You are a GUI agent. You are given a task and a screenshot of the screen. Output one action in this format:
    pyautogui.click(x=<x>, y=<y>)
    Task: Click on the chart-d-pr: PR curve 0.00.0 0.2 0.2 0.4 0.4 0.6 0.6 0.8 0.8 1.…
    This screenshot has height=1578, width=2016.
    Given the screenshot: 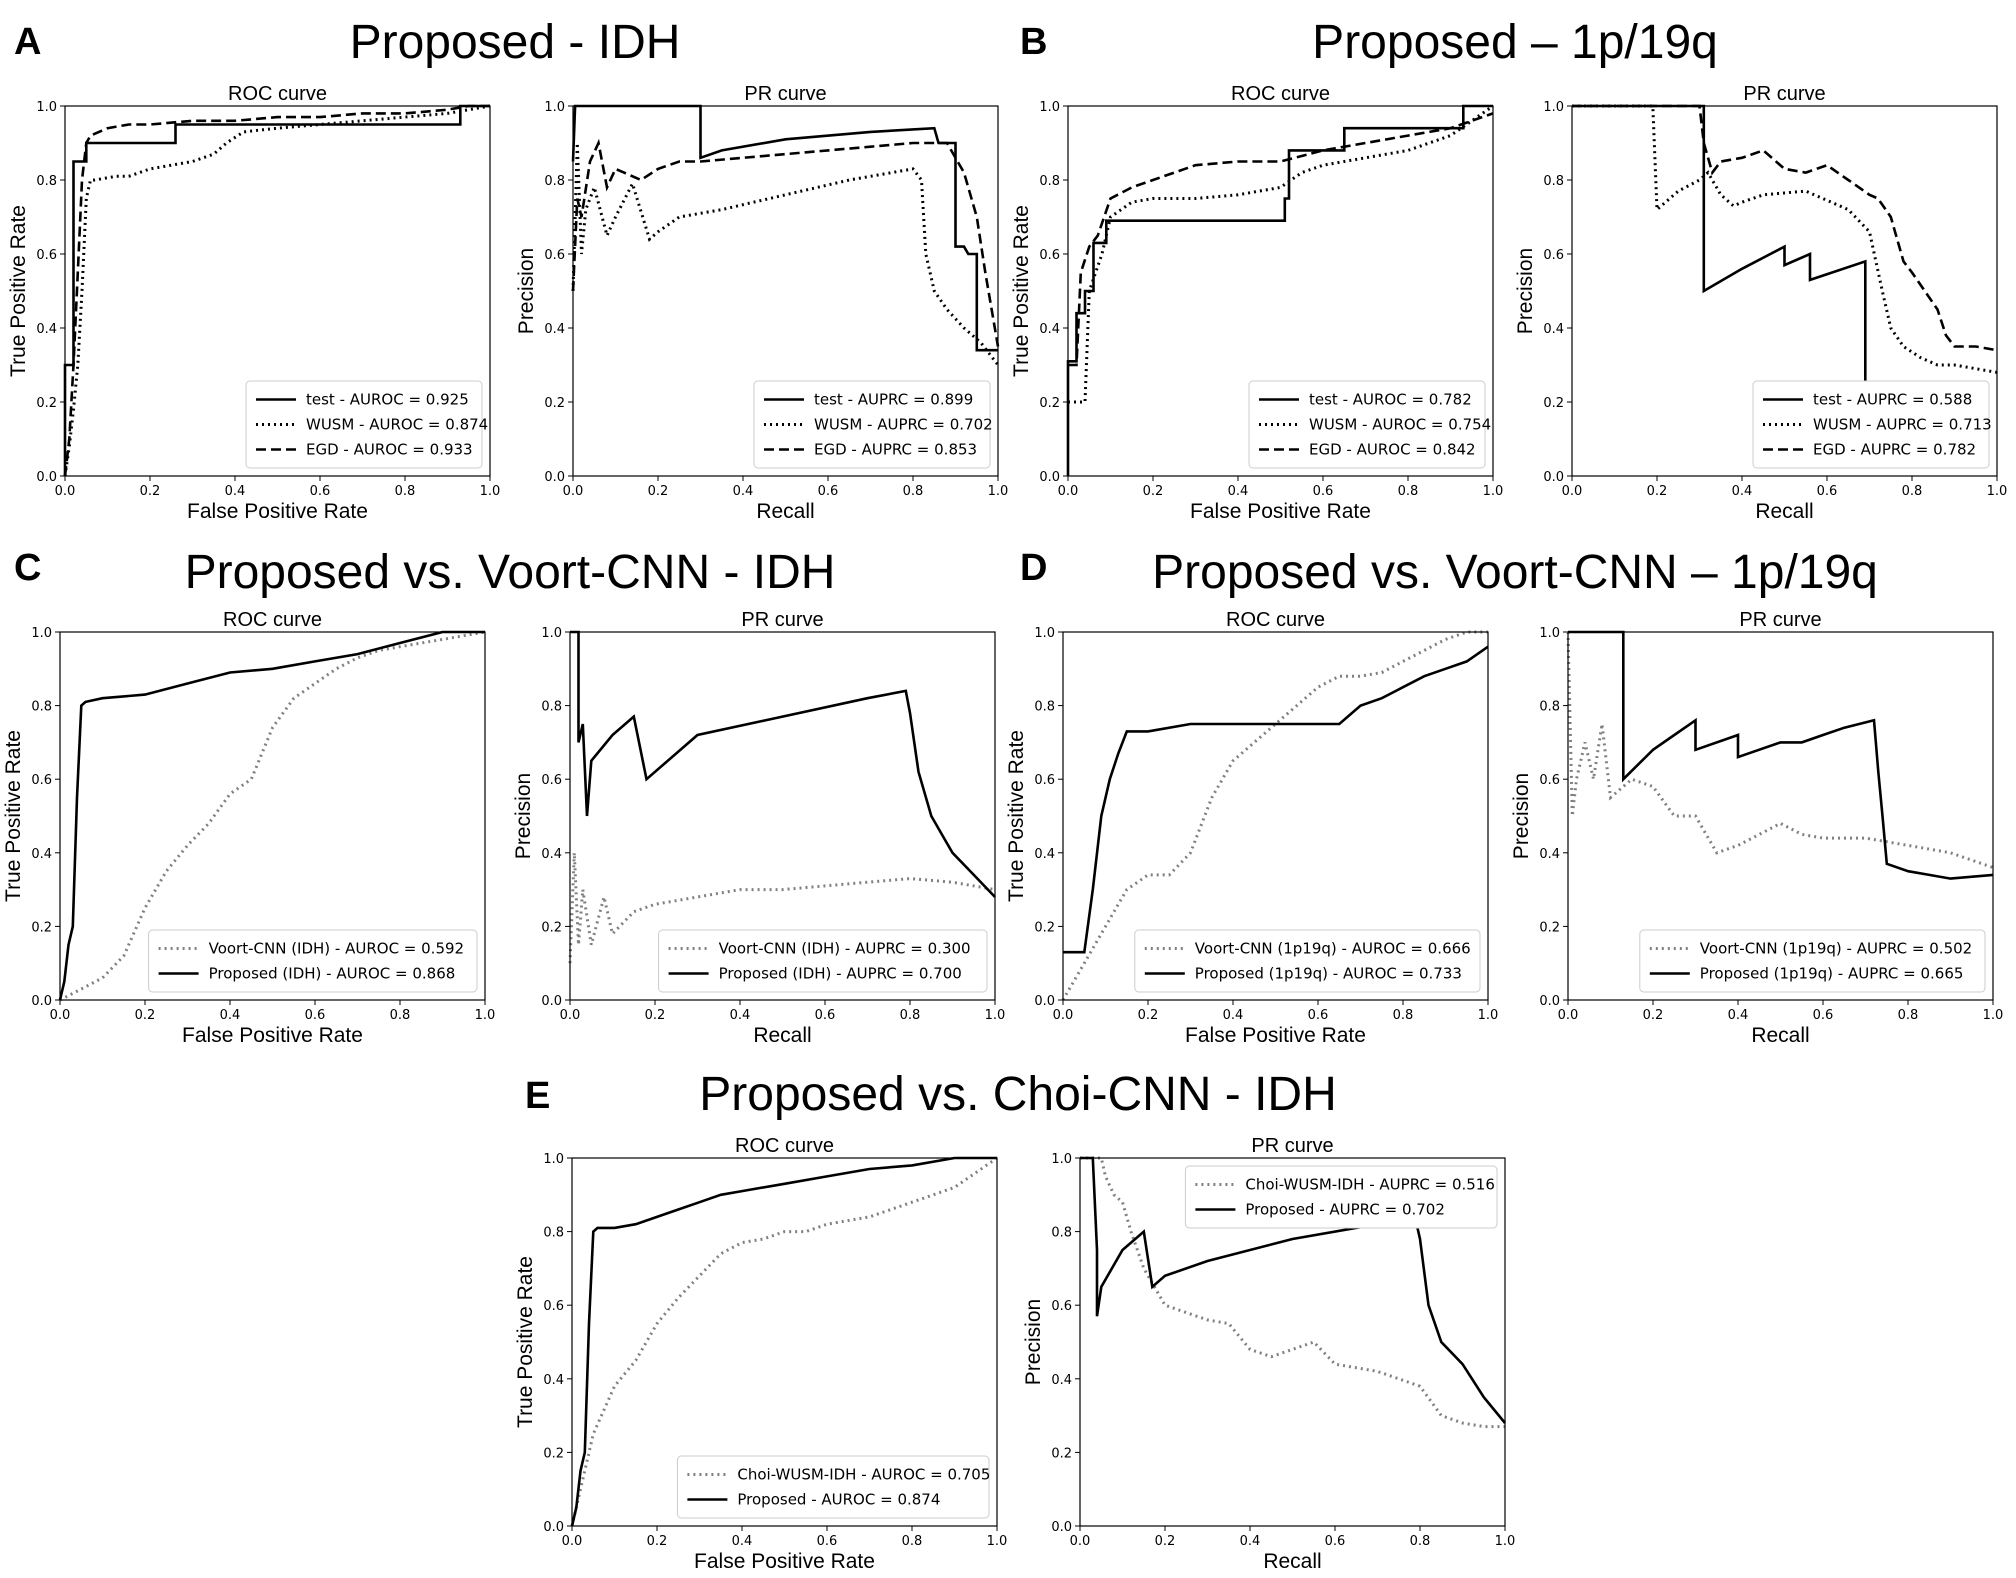 What is the action you would take?
    pyautogui.click(x=1756, y=828)
    